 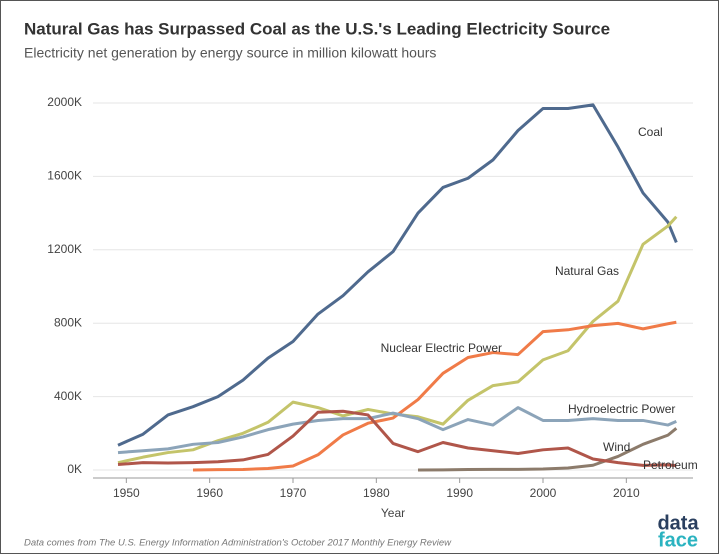 I want to click on y-tick-label: 400K, so click(x=68, y=396).